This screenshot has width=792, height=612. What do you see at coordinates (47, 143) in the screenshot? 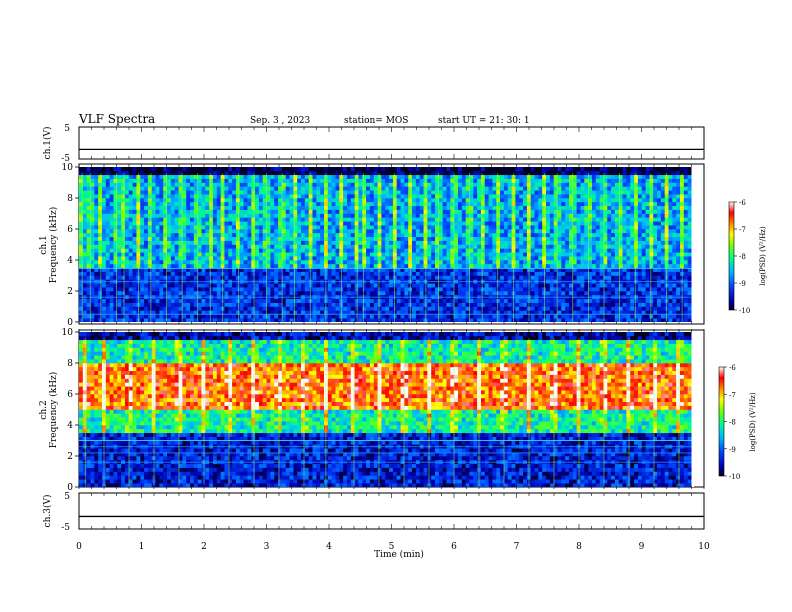
I see `ch1-voltage-ylabel: ch.1(V)` at bounding box center [47, 143].